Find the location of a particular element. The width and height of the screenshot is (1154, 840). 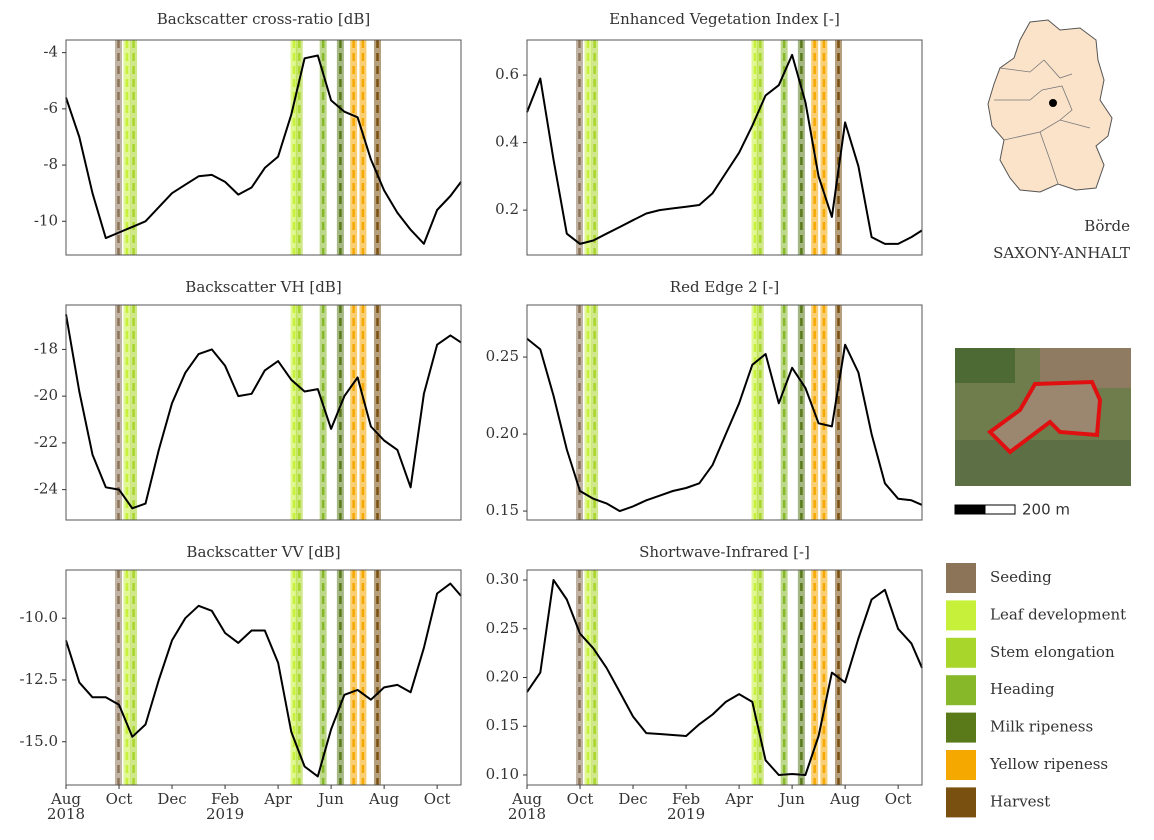

y-tick-label: 0.2 is located at coordinates (507, 209).